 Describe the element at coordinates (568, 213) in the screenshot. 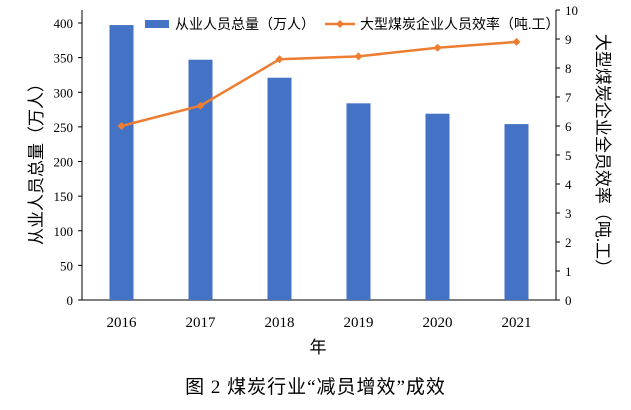

I see `y2-tick-label: 3` at that location.